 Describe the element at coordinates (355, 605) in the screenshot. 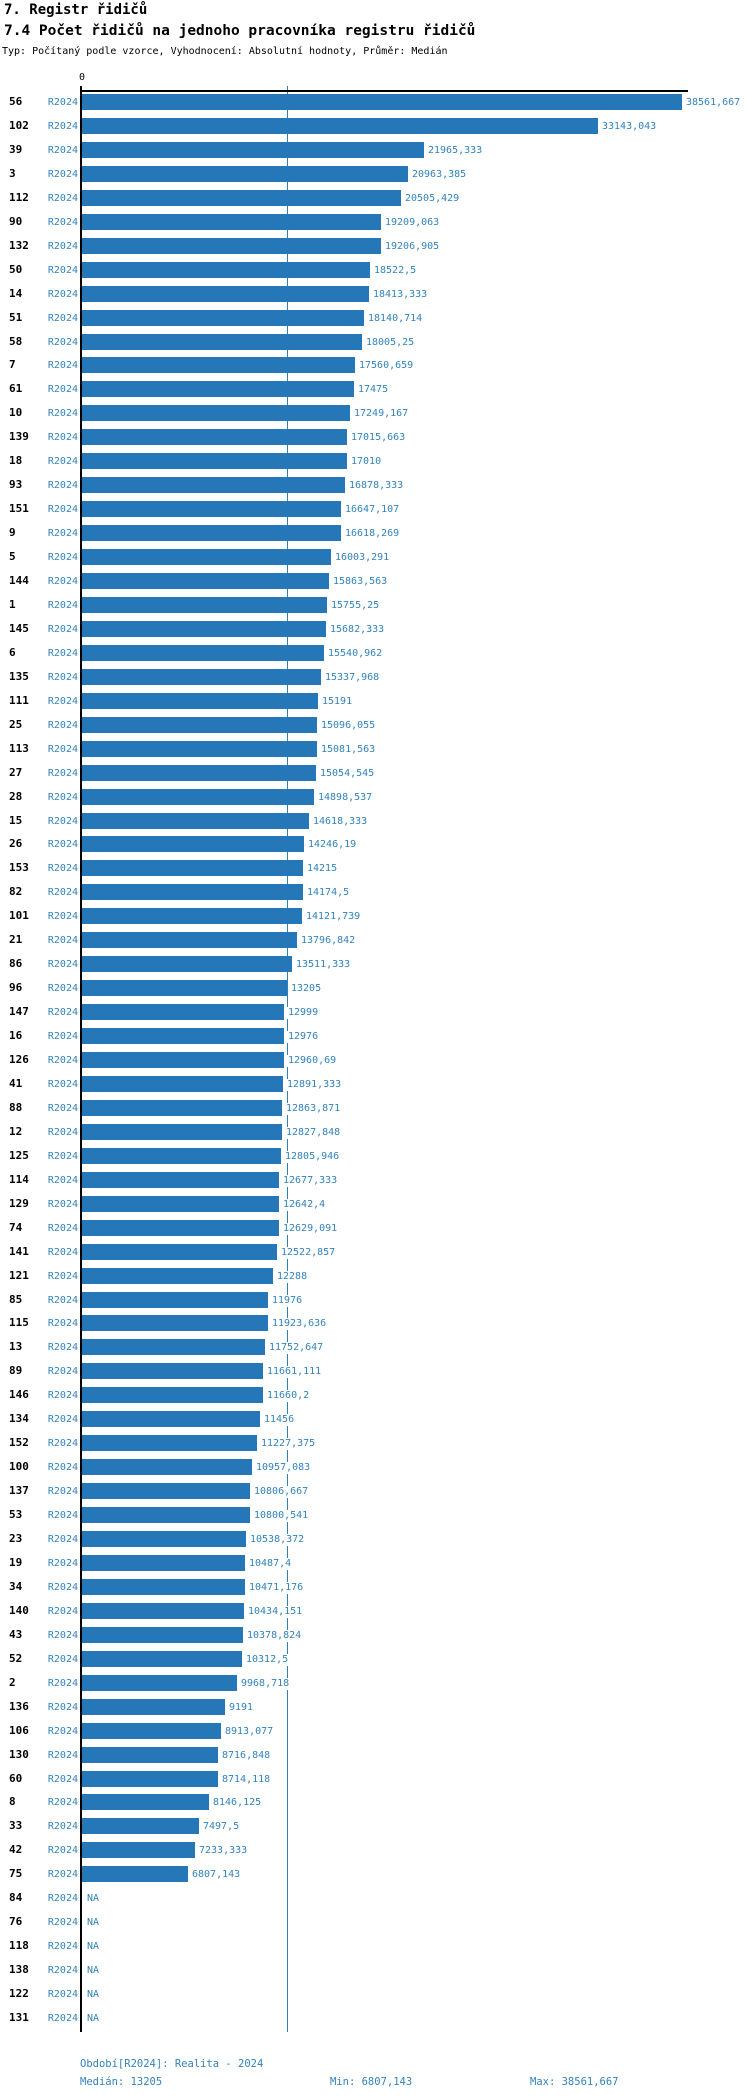

I see `row-value-label: 15755,25` at that location.